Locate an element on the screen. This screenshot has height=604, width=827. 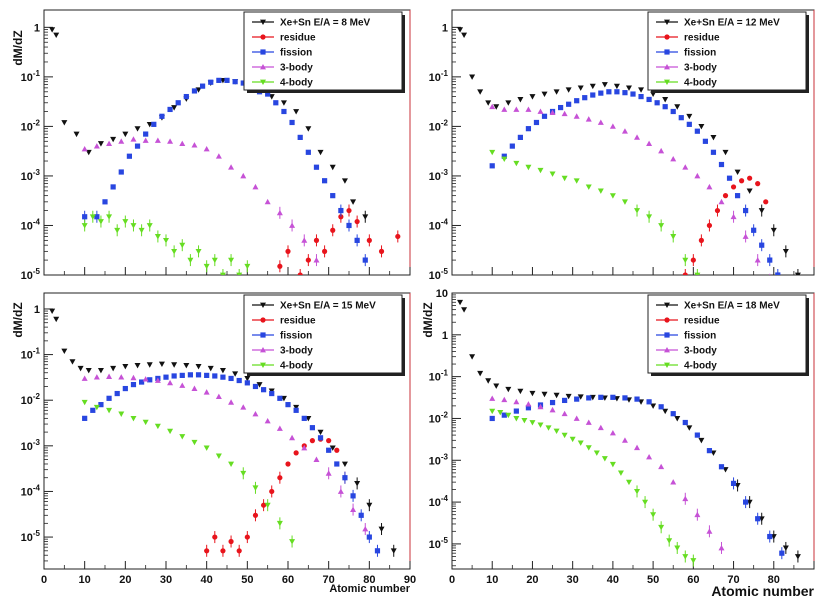
legend-entry: 3-body is located at coordinates (700, 68).